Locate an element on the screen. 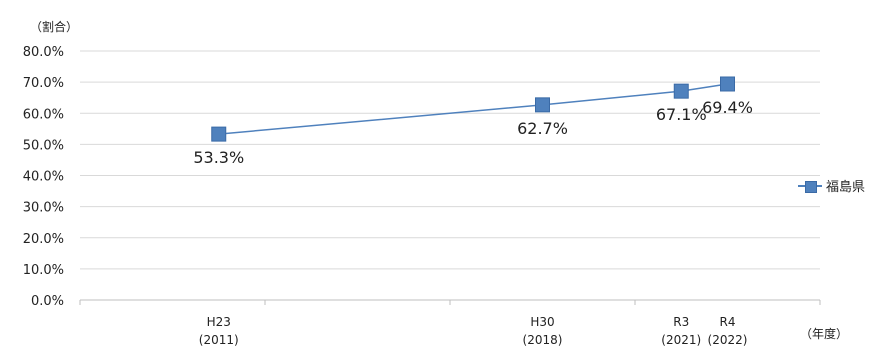  y-tick-label: 70.0% is located at coordinates (43, 83).